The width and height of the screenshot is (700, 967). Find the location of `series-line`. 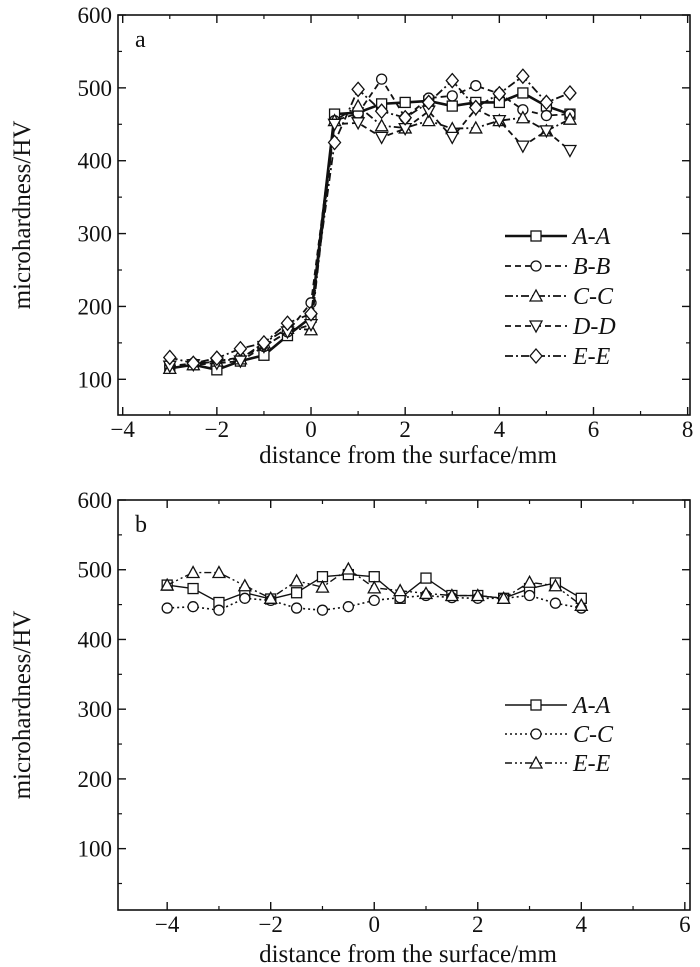

series-line is located at coordinates (374, 602).